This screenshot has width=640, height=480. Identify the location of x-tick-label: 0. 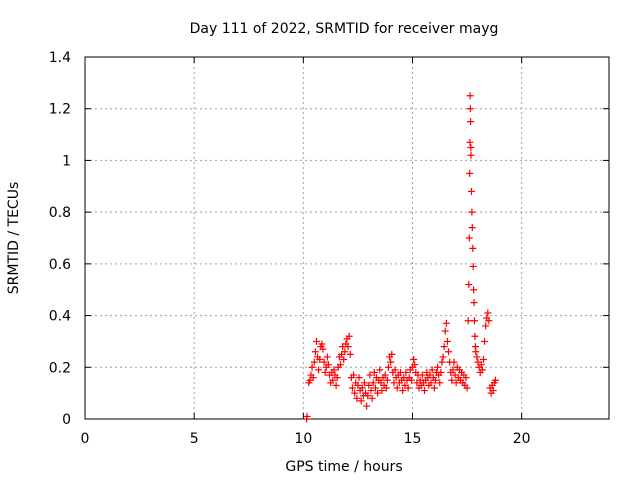
(85, 439).